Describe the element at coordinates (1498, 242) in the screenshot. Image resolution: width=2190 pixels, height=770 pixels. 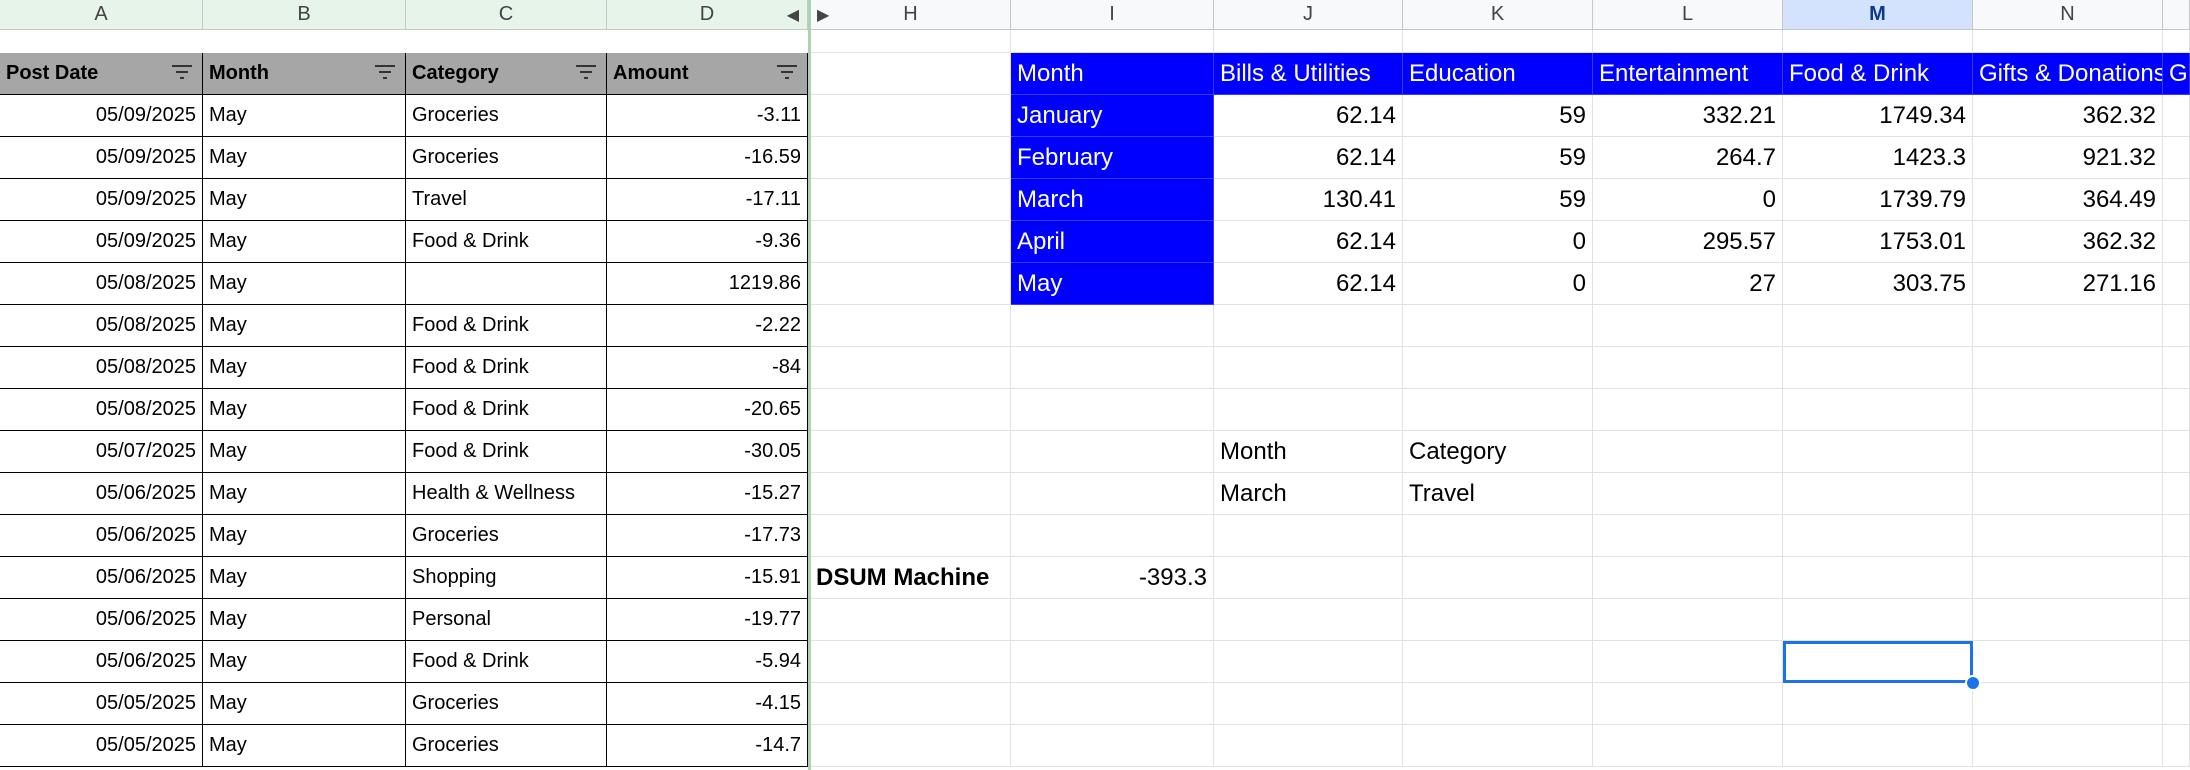
I see `pivot-value-cell: 0` at that location.